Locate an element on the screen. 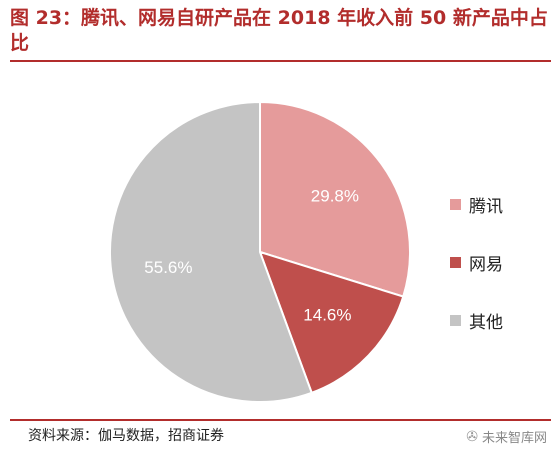 The width and height of the screenshot is (557, 460). source-divider is located at coordinates (280, 420).